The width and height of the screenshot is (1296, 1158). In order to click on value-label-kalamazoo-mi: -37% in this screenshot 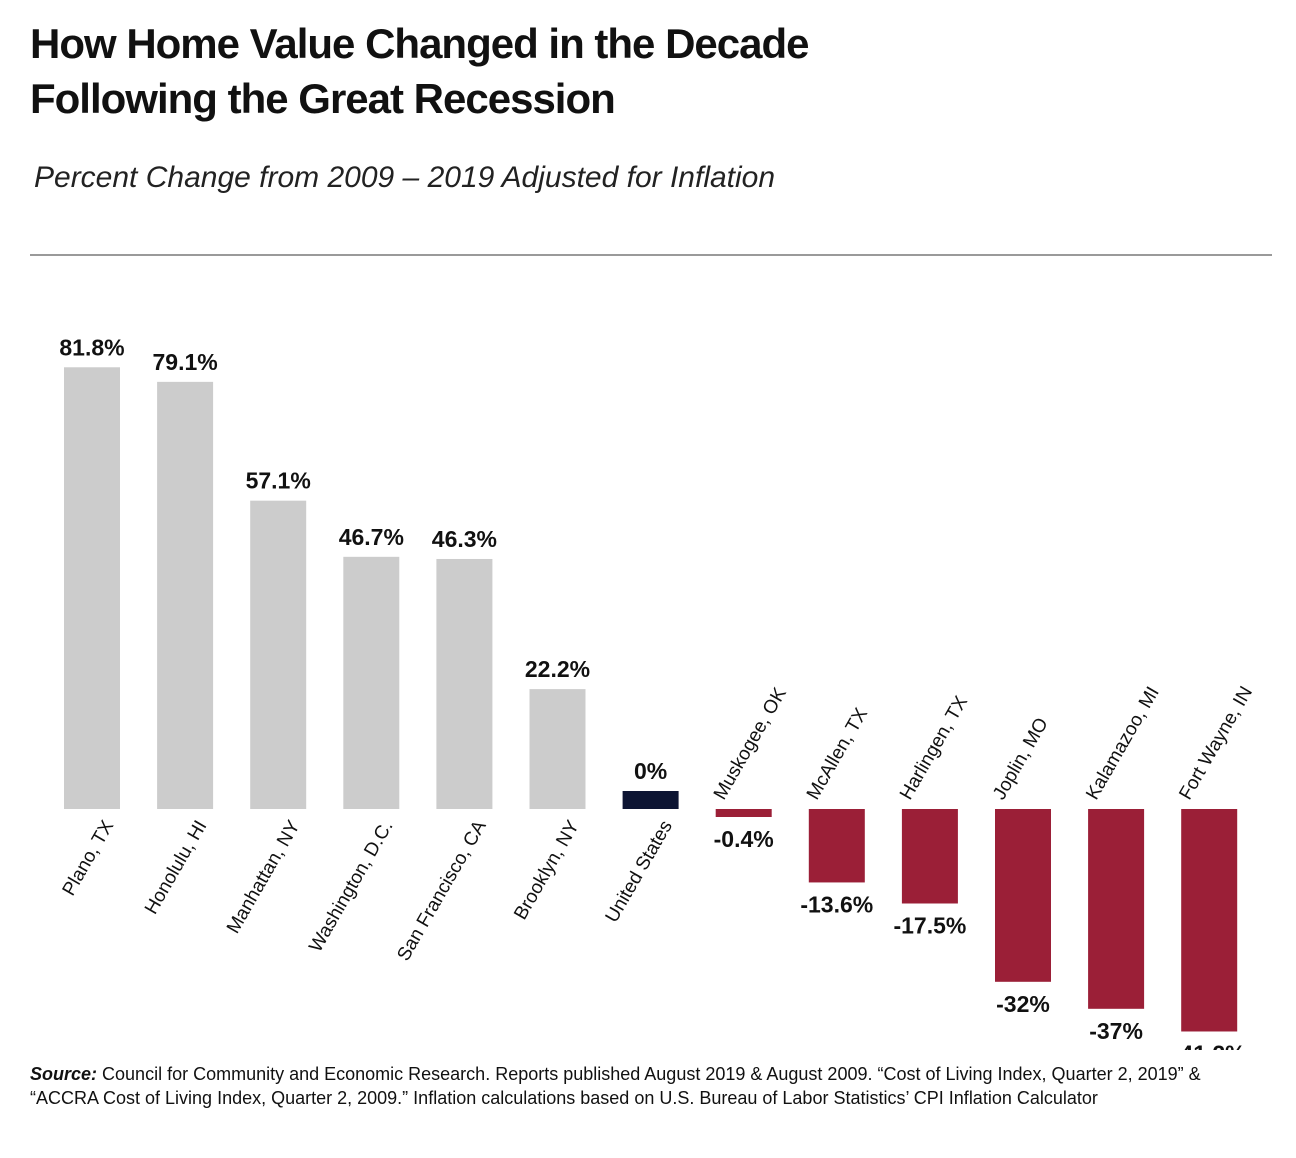, I will do `click(1116, 1031)`.